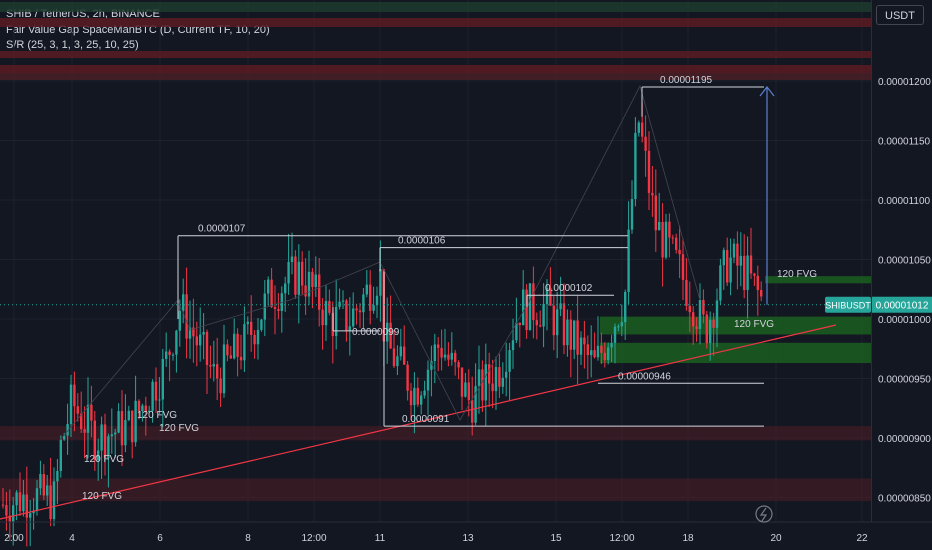  Describe the element at coordinates (900, 15) in the screenshot. I see `currency-button: USDT` at that location.